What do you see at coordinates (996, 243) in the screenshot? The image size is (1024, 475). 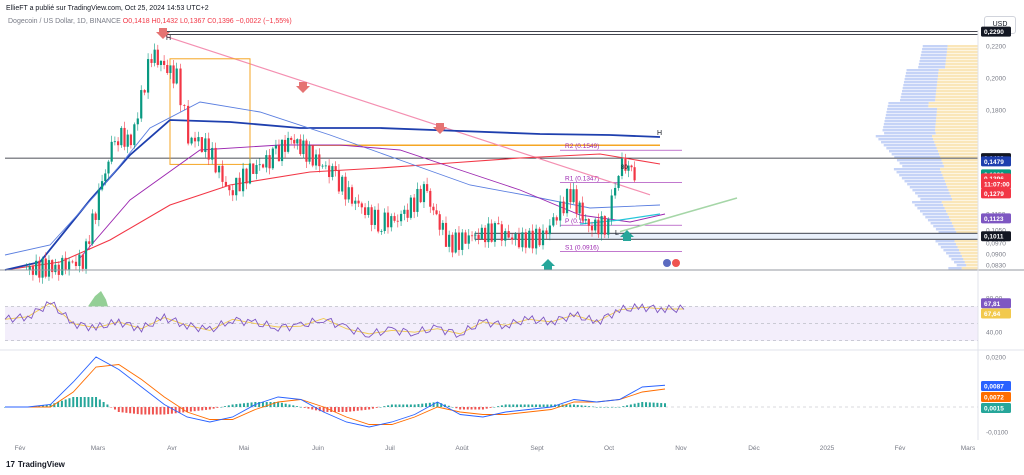 I see `price-tick-label: 0,0970` at bounding box center [996, 243].